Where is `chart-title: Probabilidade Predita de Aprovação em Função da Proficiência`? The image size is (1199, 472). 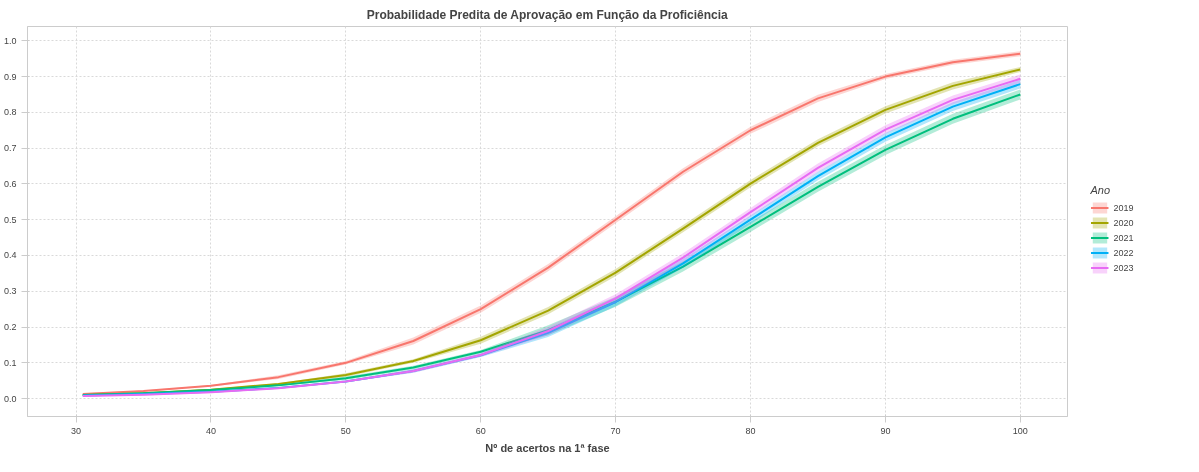 chart-title: Probabilidade Predita de Aprovação em Função da Proficiência is located at coordinates (547, 14).